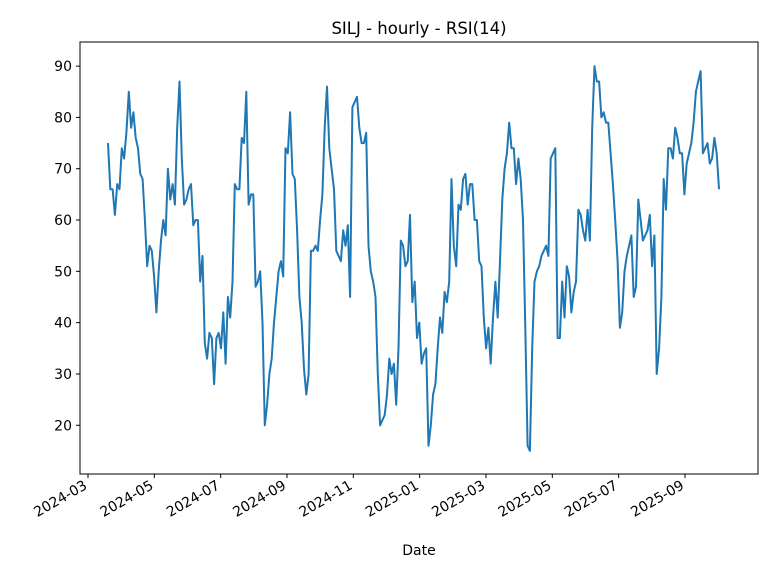  Describe the element at coordinates (63, 118) in the screenshot. I see `y-tick-label: 80` at that location.